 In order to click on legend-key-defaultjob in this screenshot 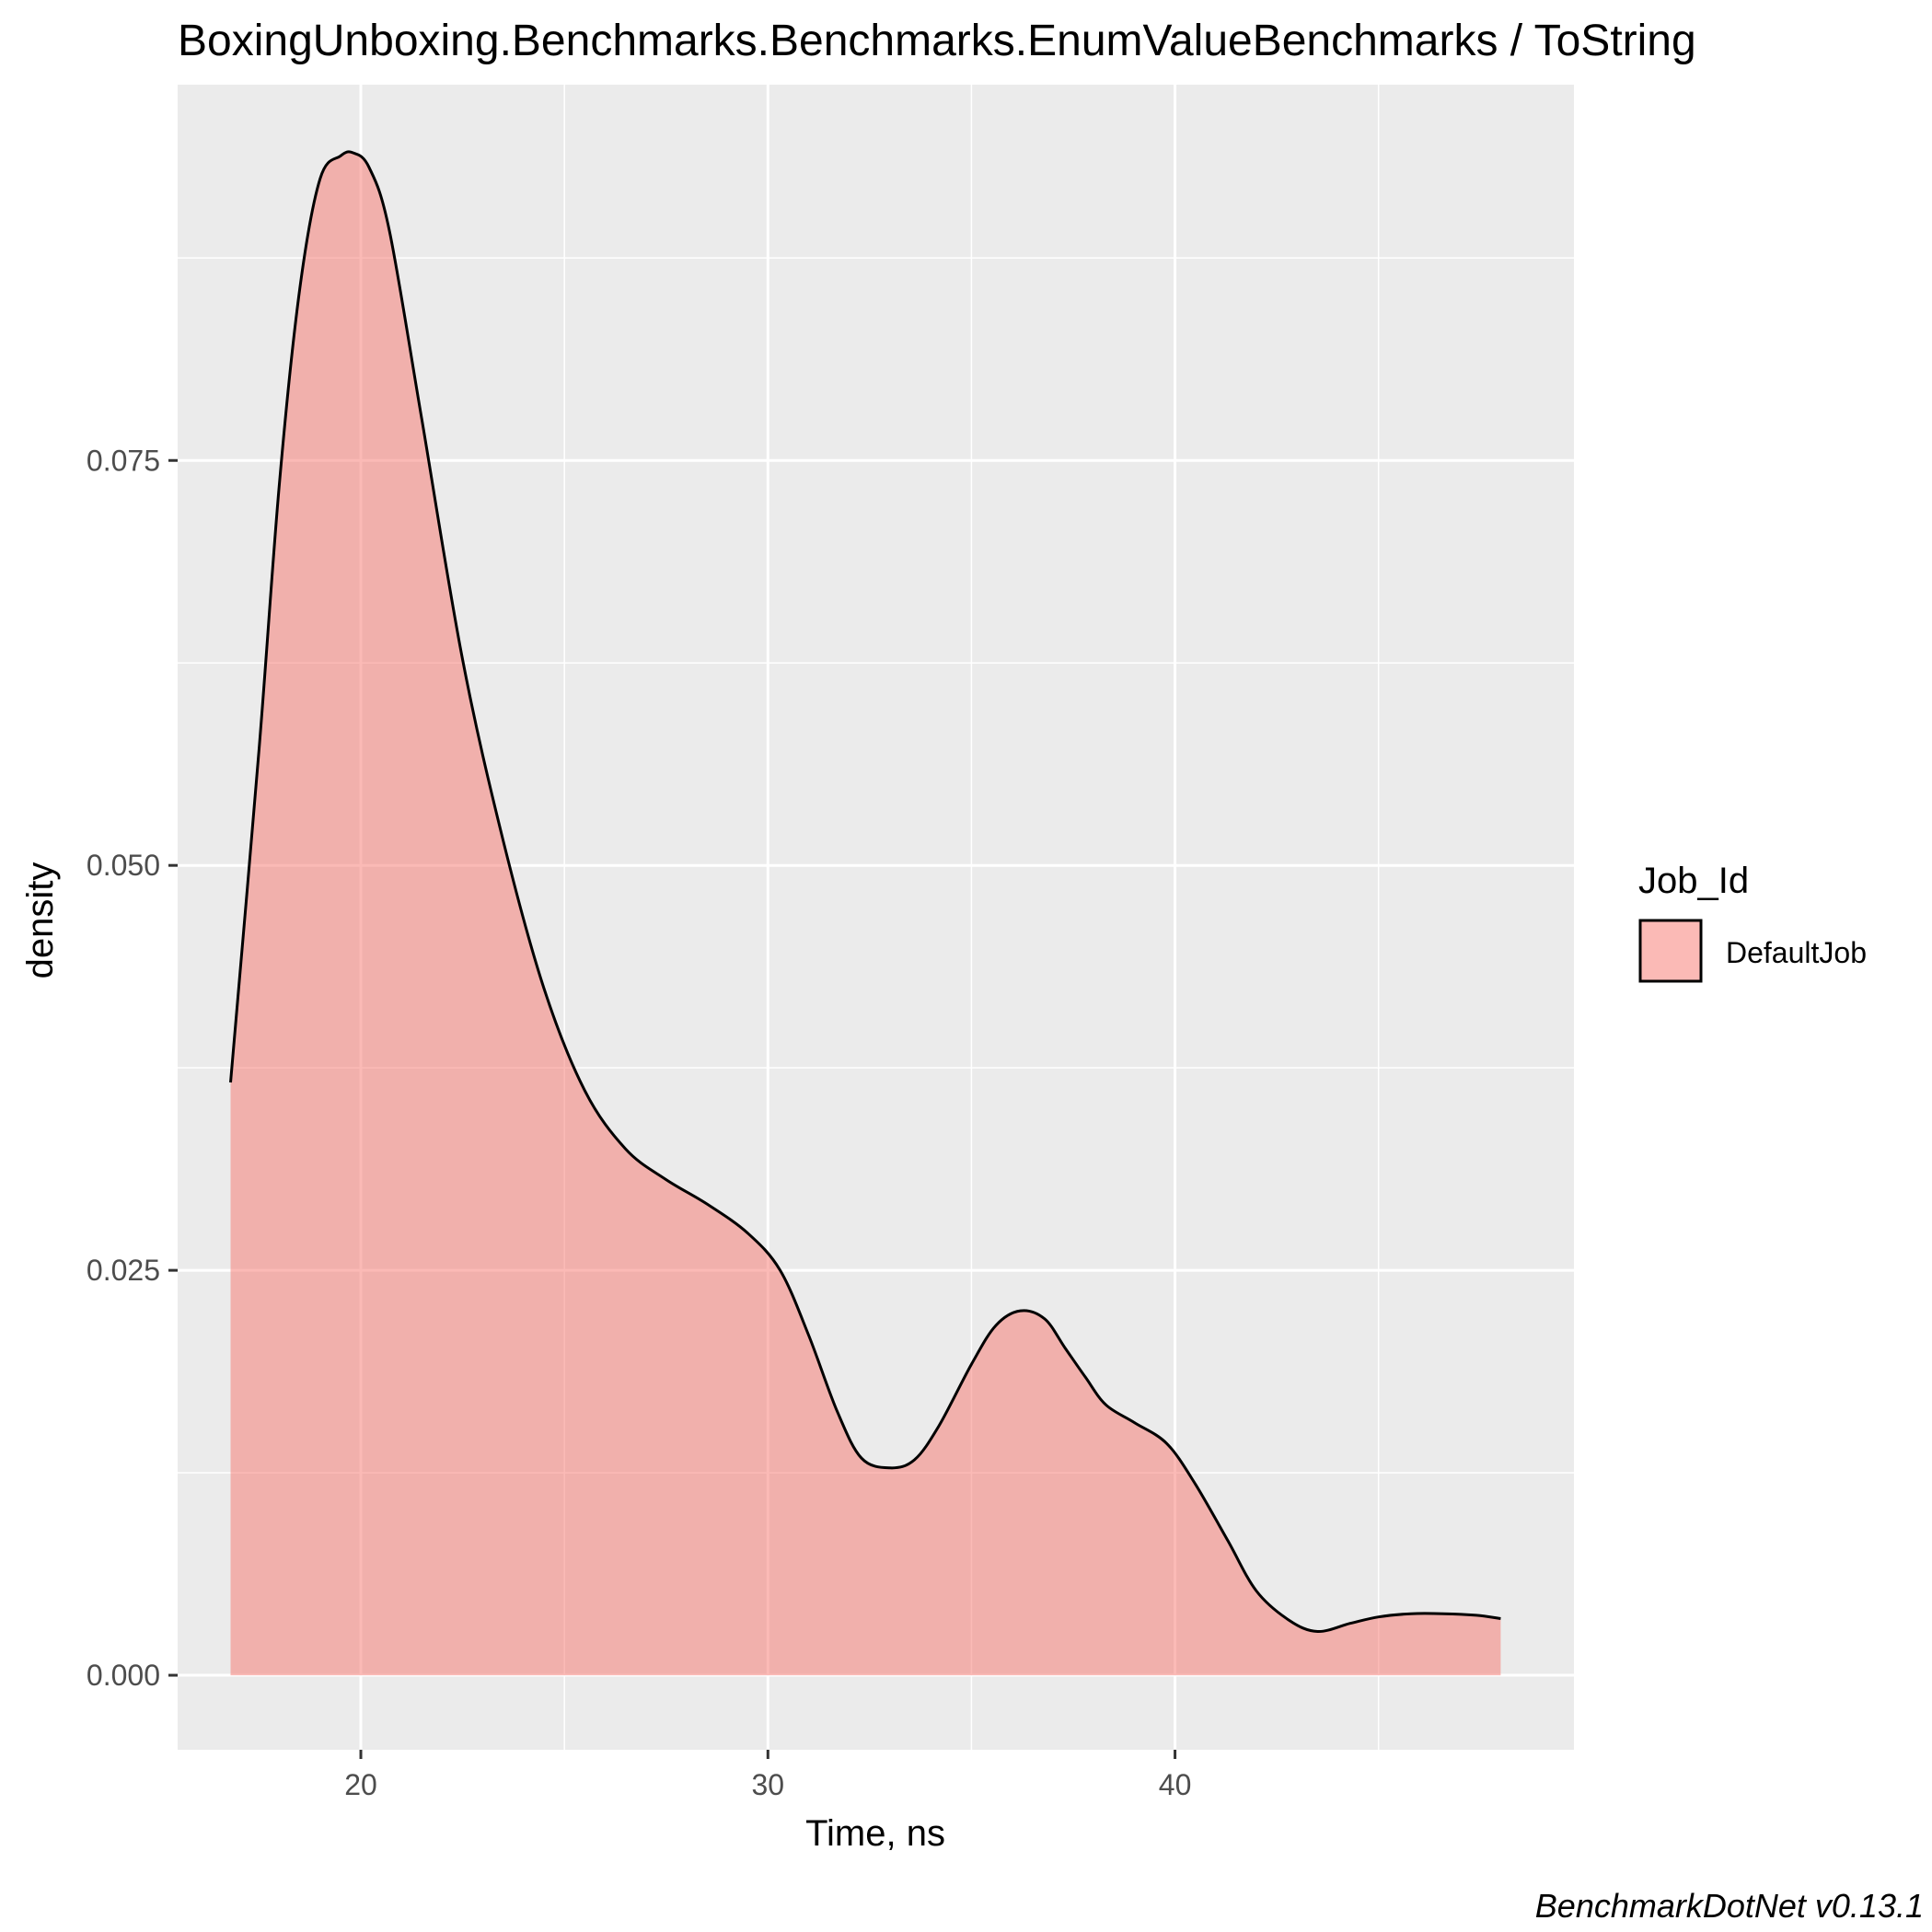, I will do `click(1671, 951)`.